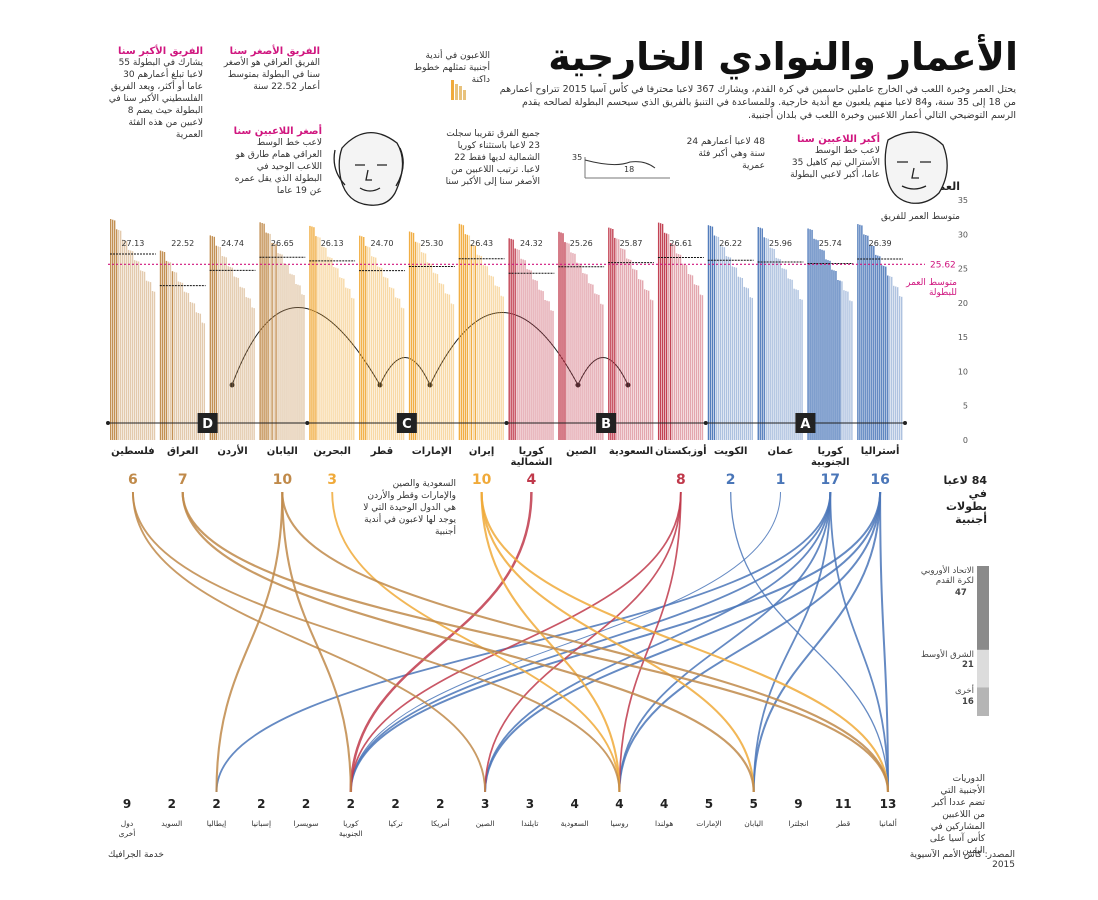  Describe the element at coordinates (888, 804) in the screenshot. I see `league-count: 13` at that location.